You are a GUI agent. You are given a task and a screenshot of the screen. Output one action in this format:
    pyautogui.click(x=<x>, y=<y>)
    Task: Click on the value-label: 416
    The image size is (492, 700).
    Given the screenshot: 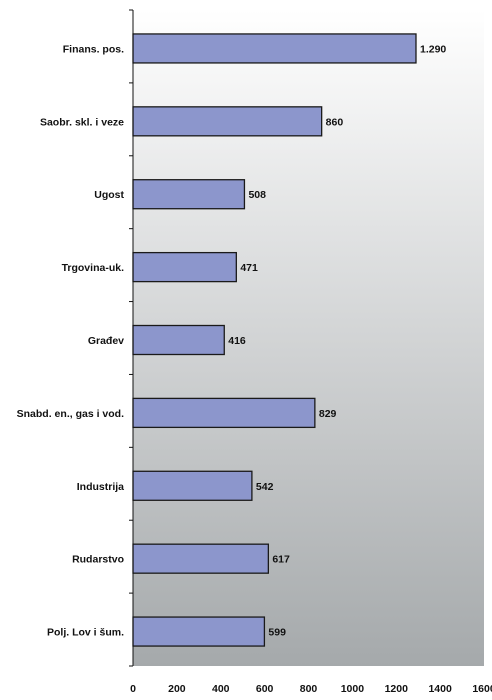 What is the action you would take?
    pyautogui.click(x=237, y=341)
    